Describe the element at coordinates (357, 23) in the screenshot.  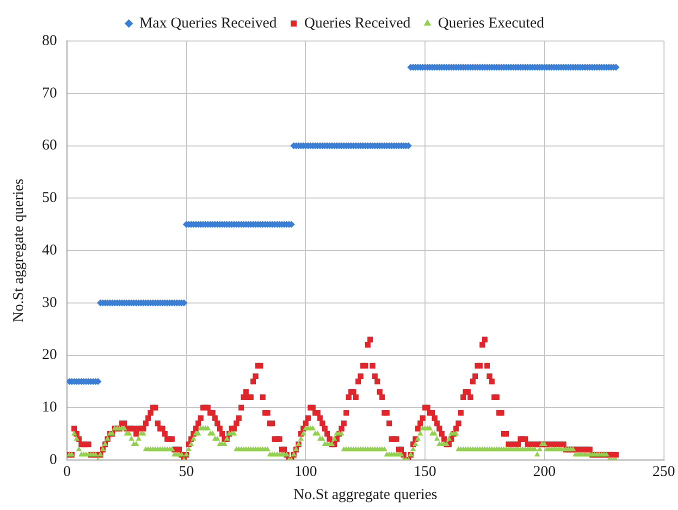
I see `legend-label: Queries Received` at that location.